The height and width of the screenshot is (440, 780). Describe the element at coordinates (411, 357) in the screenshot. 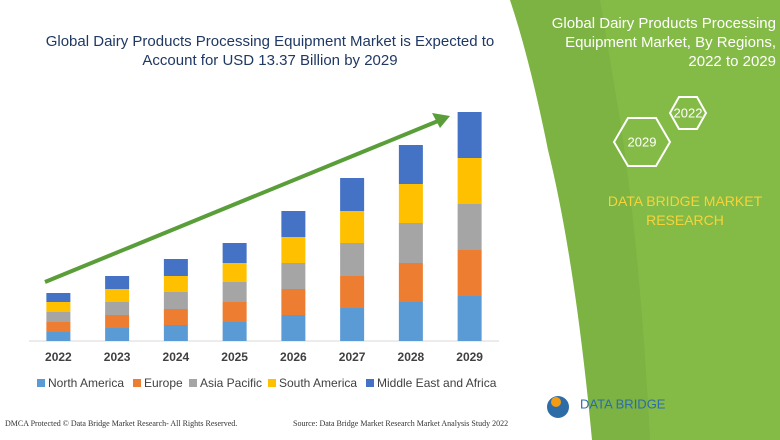

I see `x-tick-label: 2028` at that location.